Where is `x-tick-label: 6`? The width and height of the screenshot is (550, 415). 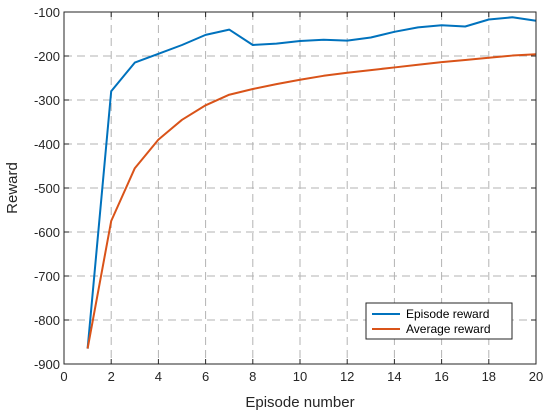 x-tick-label: 6 is located at coordinates (205, 376).